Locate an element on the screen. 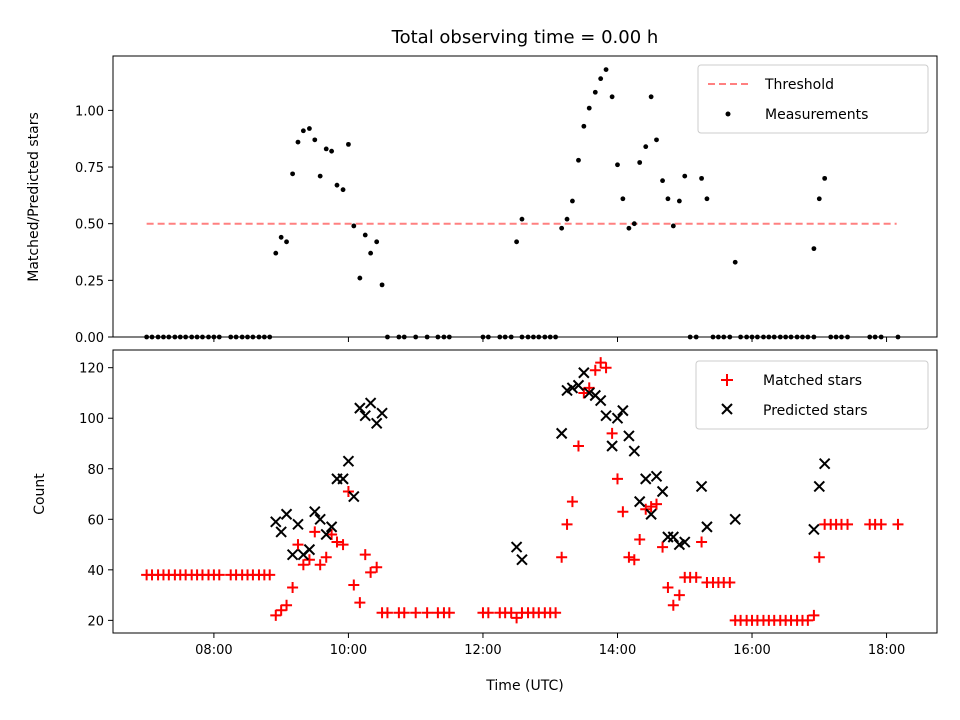 This screenshot has height=720, width=960. y-tick-label: 100 is located at coordinates (91, 419).